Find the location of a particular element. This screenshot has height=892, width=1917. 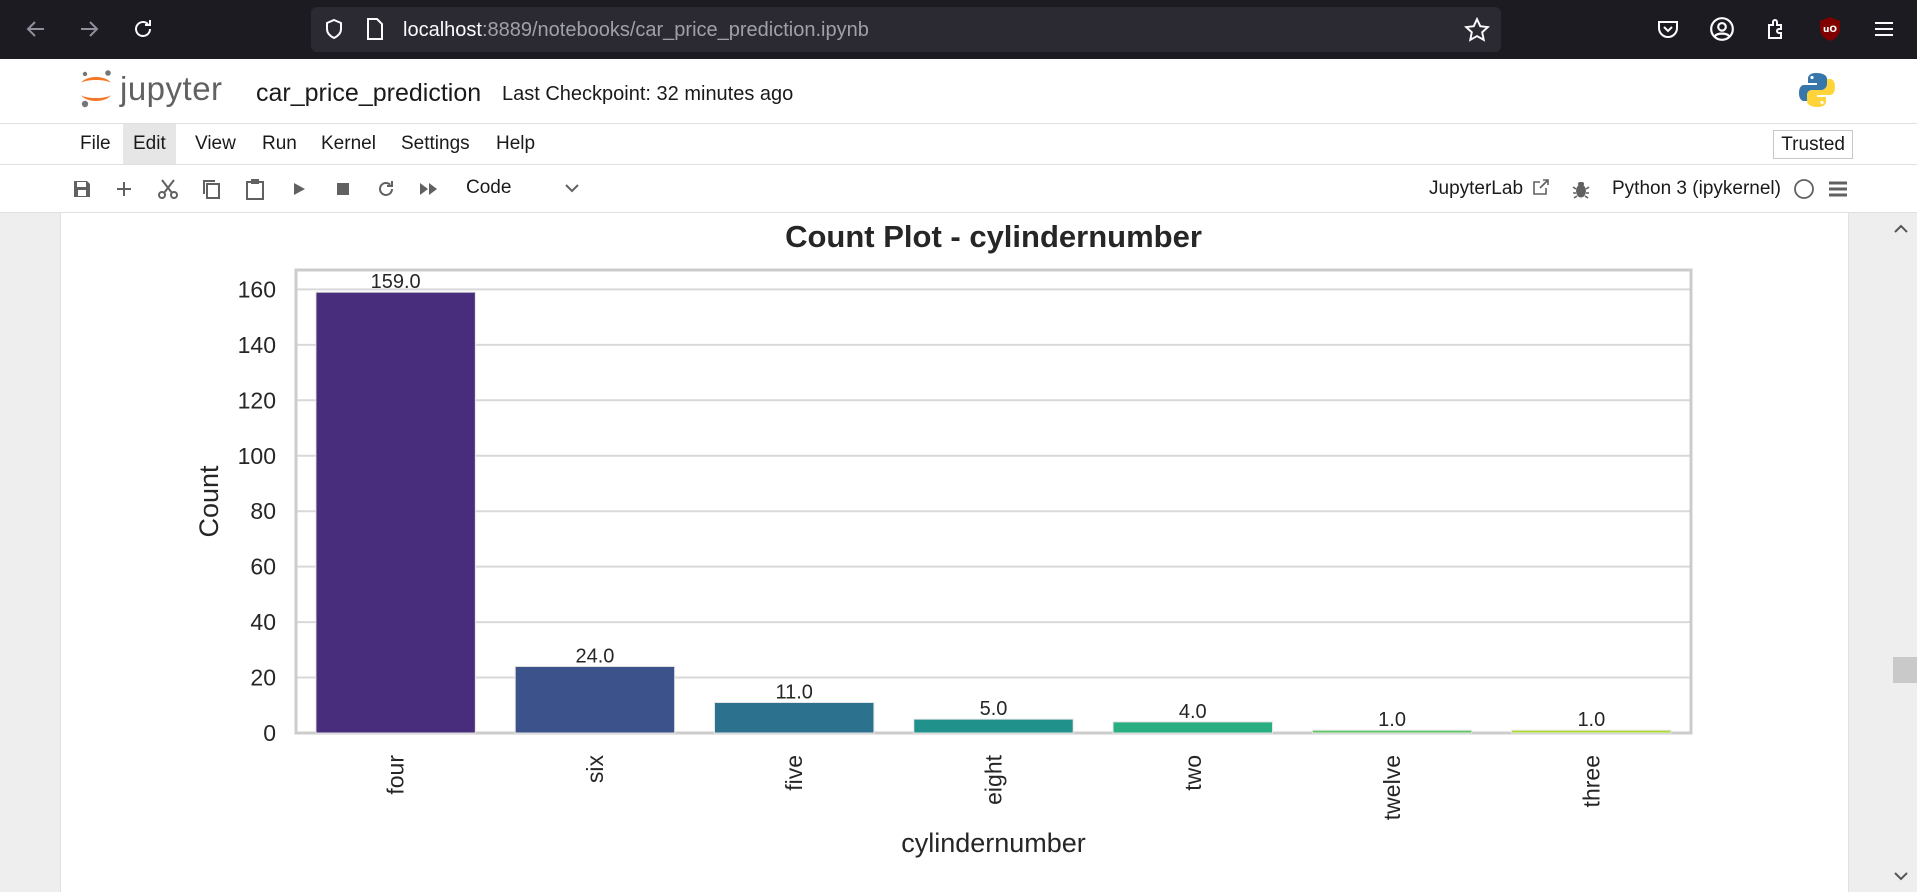

url-host: localhost is located at coordinates (442, 30).